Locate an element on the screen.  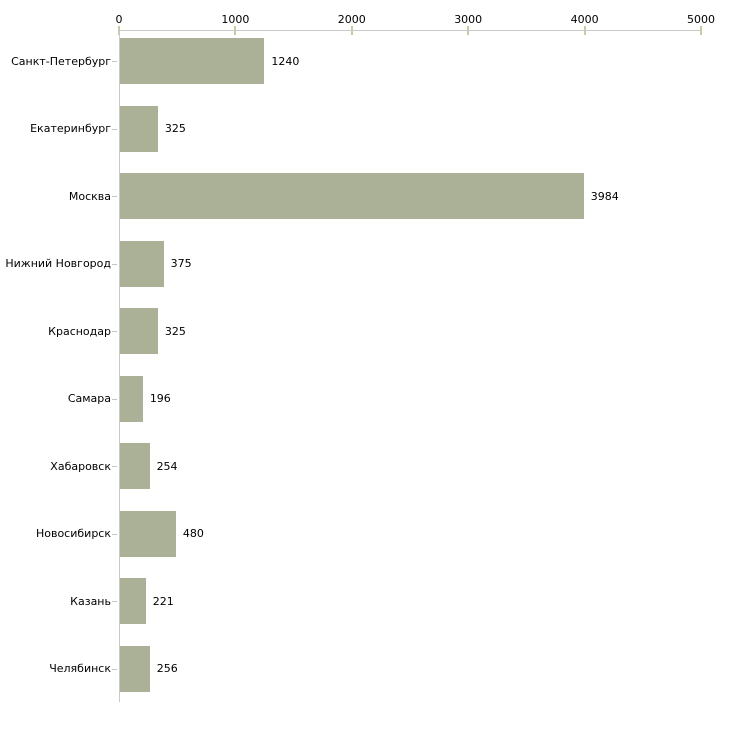
value-label: 221 is located at coordinates (163, 601).